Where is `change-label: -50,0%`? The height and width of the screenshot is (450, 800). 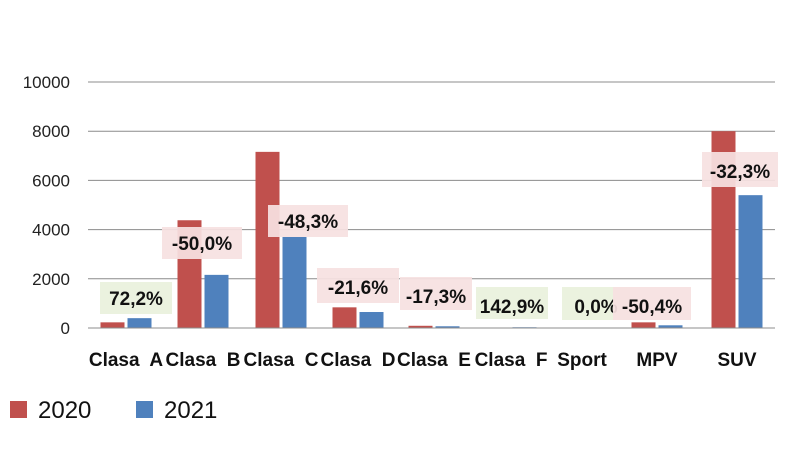
change-label: -50,0% is located at coordinates (202, 244).